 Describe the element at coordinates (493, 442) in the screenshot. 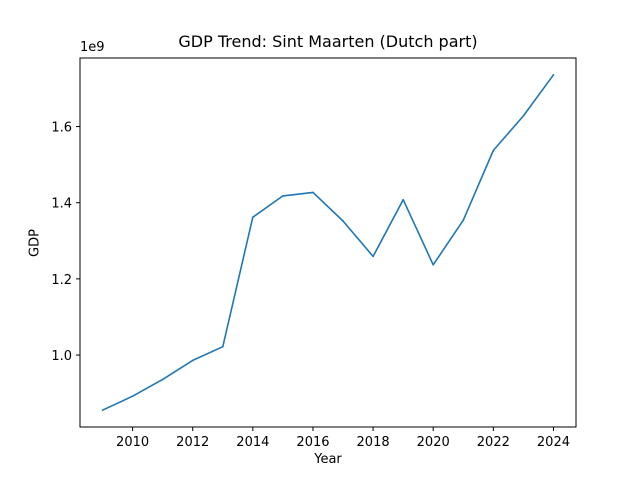

I see `x-tick-label: 2022` at that location.